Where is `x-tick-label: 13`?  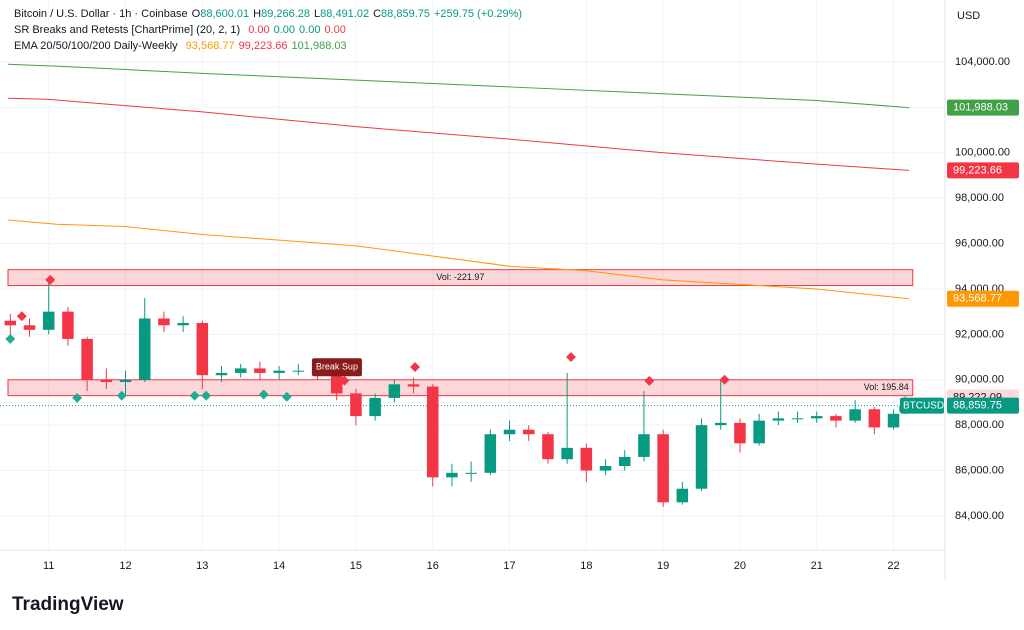 x-tick-label: 13 is located at coordinates (202, 566).